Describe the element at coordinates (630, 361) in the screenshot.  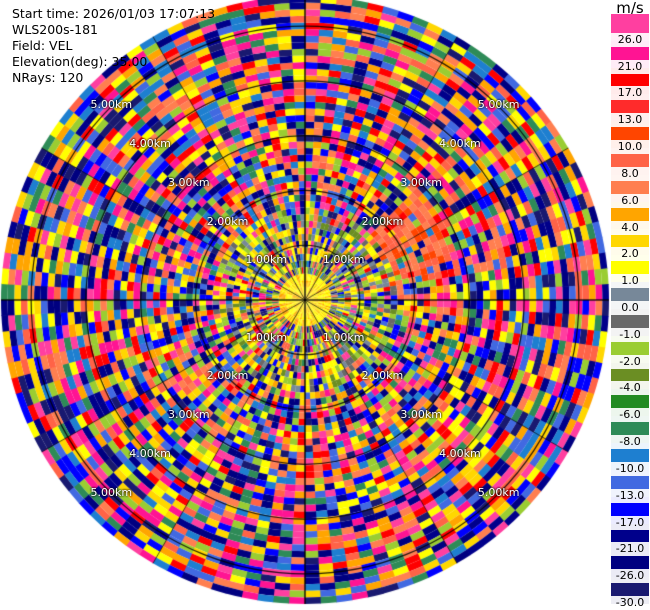
I see `colorbar-tick-label: -2.0` at that location.